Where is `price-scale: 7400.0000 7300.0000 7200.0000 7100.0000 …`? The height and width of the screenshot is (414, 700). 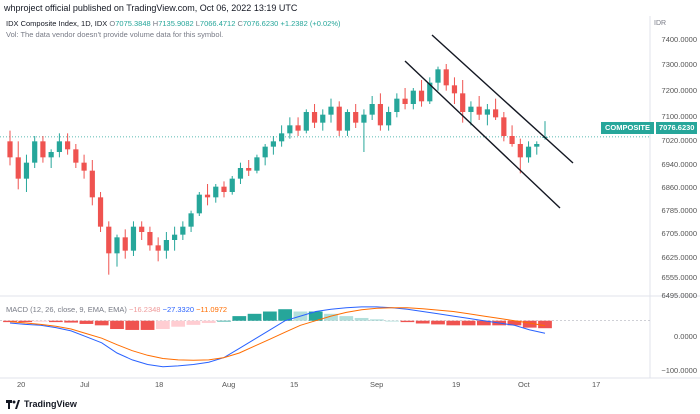
price-scale: 7400.0000 7300.0000 7200.0000 7100.0000 … is located at coordinates (675, 158).